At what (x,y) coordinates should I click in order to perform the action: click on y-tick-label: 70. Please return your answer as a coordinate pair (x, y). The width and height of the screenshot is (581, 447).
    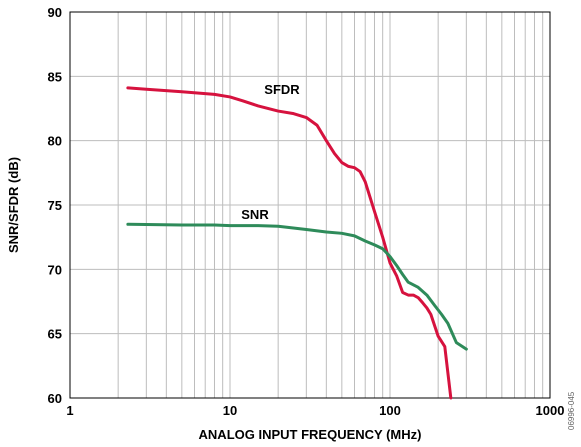
    Looking at the image, I should click on (55, 269).